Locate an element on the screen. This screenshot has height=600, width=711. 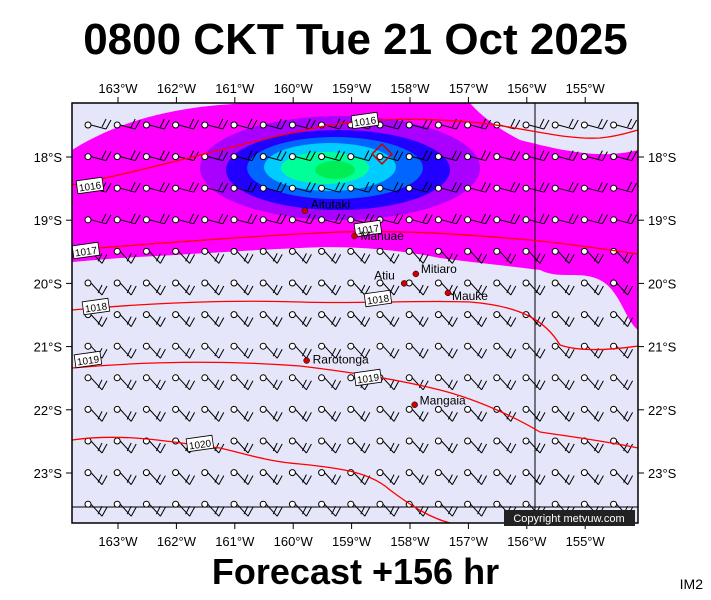
copyright-box is located at coordinates (569, 518).